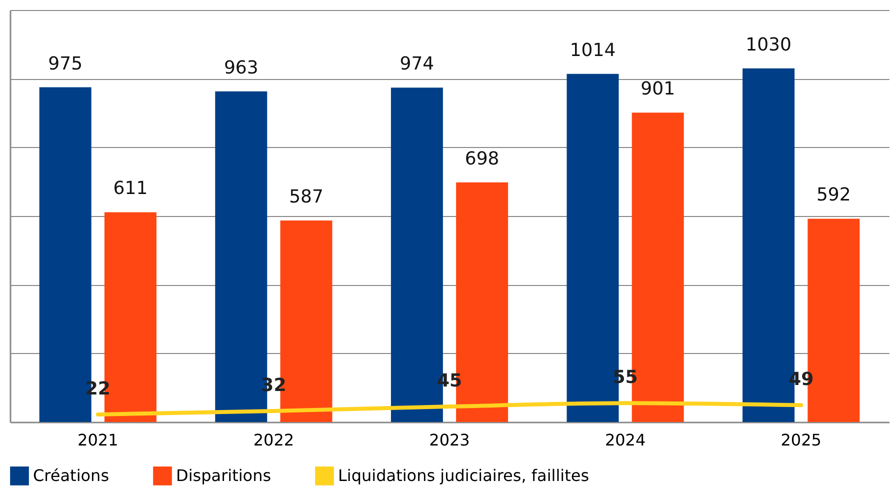 The width and height of the screenshot is (894, 493). Describe the element at coordinates (98, 440) in the screenshot. I see `x-tick-label: 2021` at that location.